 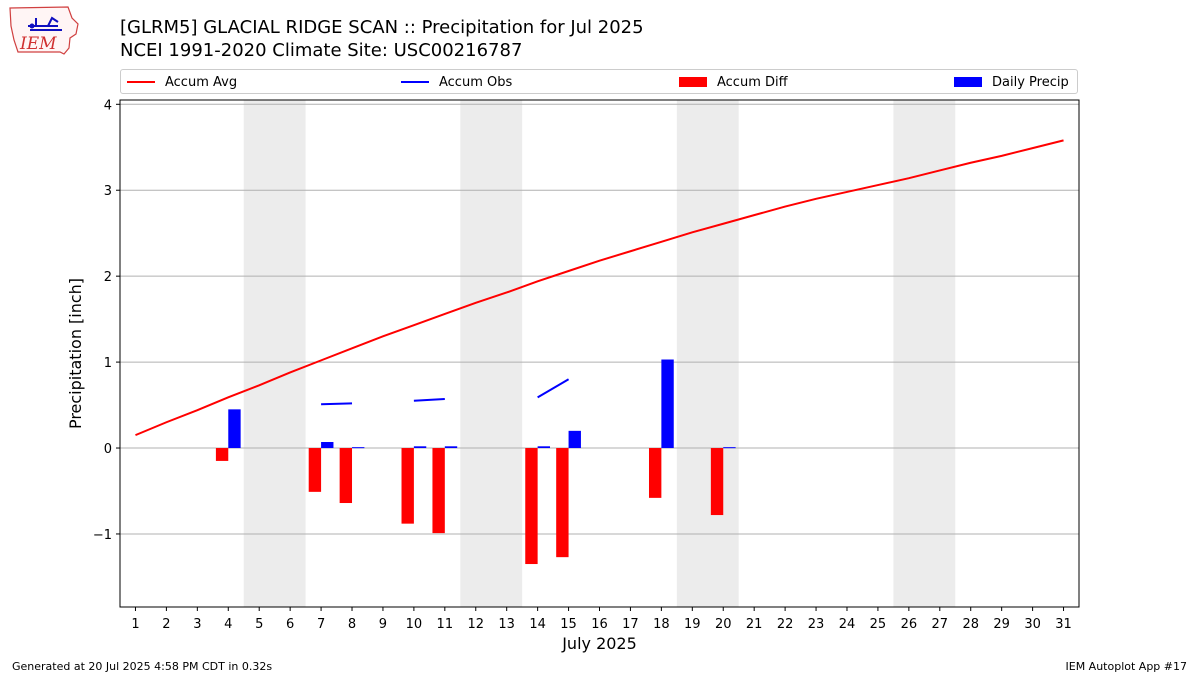 I want to click on legend-label-daily-precip: Daily Precip, so click(x=1030, y=82).